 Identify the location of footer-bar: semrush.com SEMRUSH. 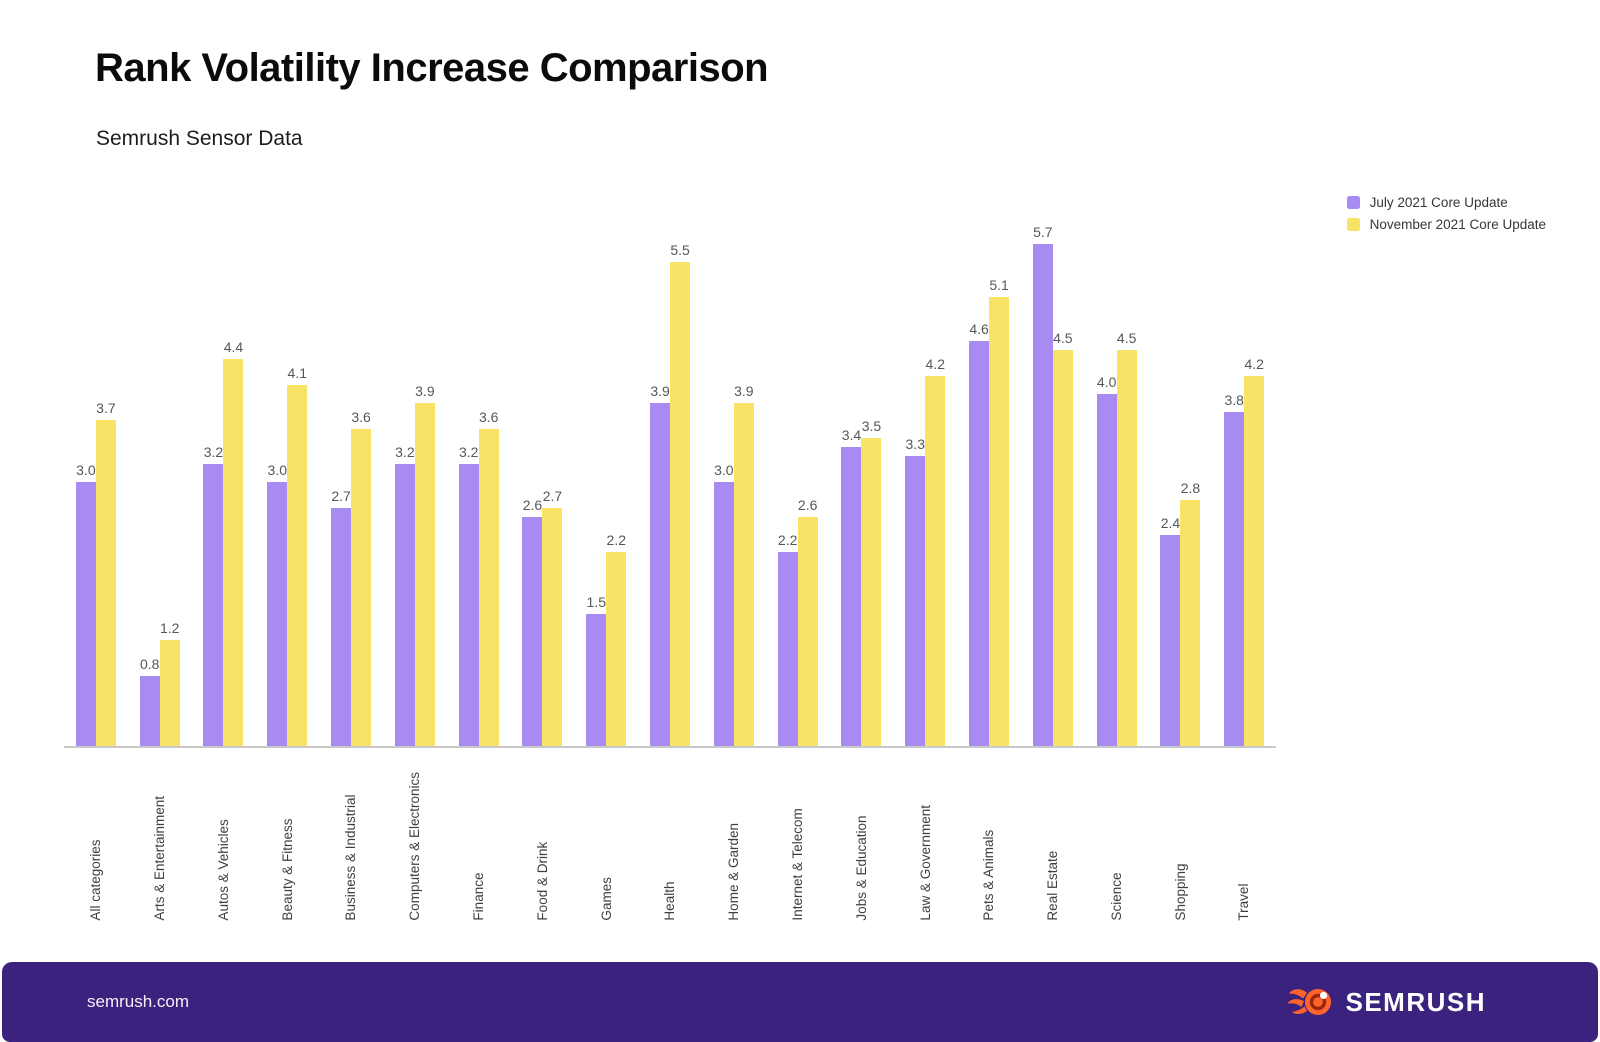
(800, 1002).